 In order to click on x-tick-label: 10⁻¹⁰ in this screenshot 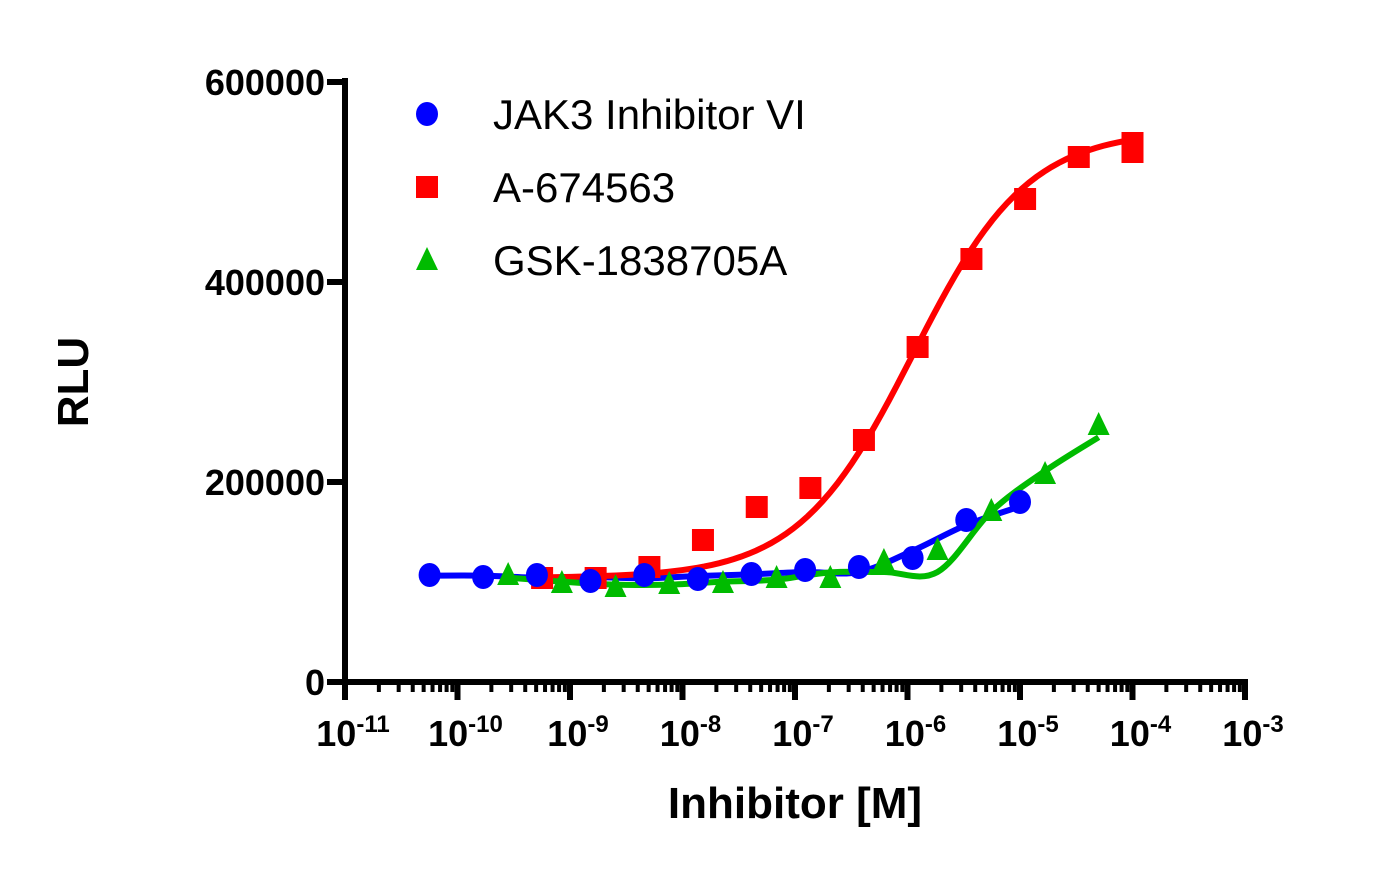, I will do `click(465, 732)`.